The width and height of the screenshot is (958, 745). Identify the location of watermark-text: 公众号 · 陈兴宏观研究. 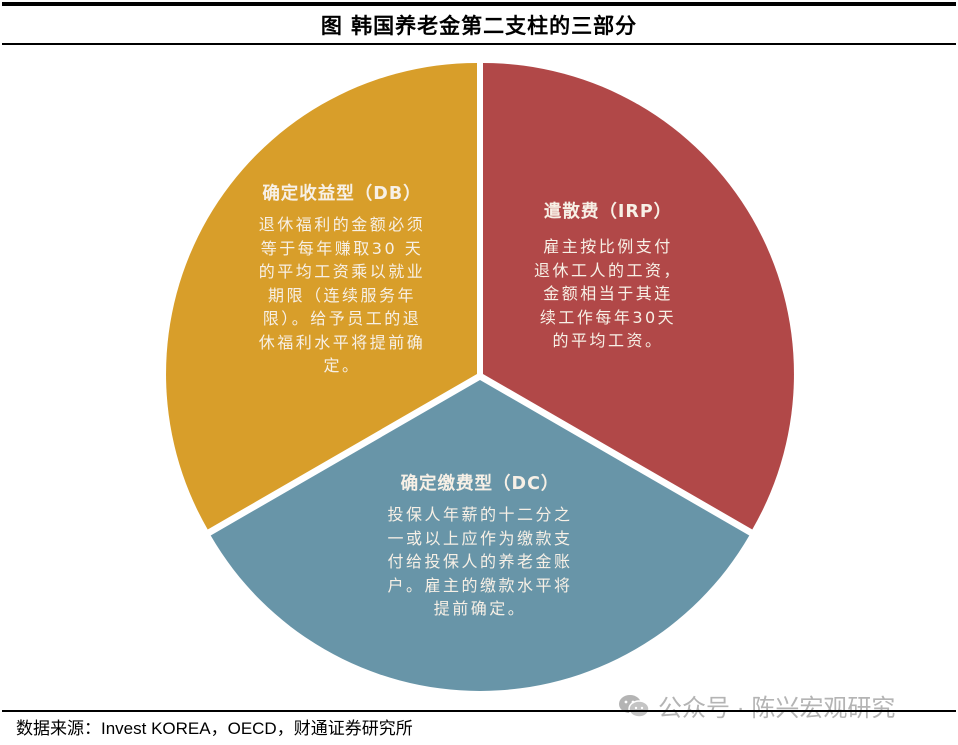
(777, 708).